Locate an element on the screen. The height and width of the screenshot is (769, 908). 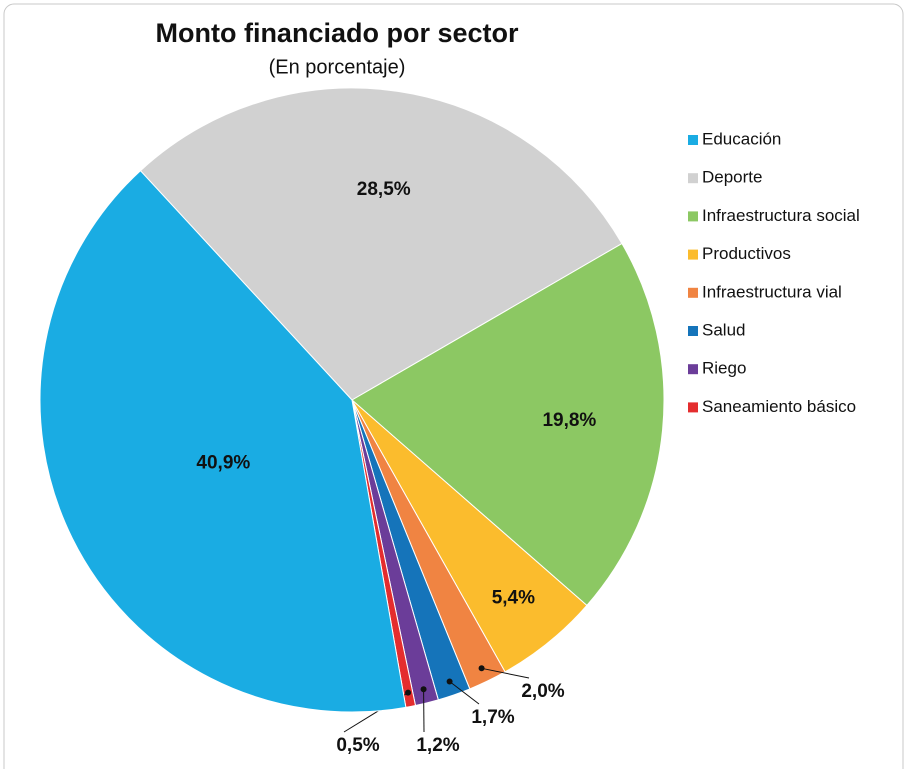
legend-label: Infraestructura social is located at coordinates (781, 215).